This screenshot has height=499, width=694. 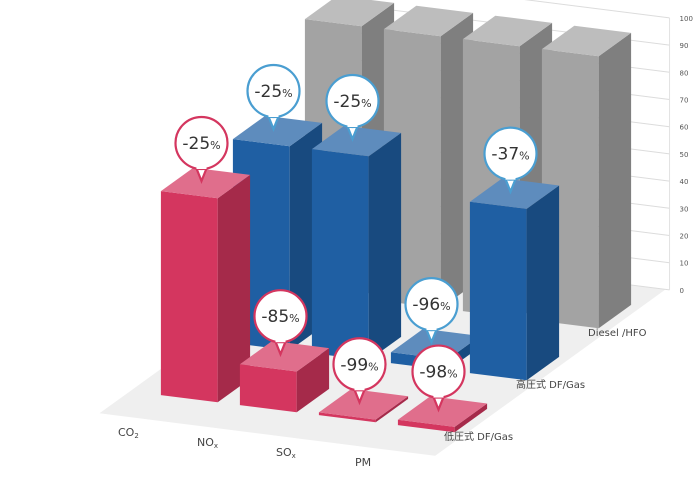 What do you see at coordinates (510, 155) in the screenshot?
I see `callout-value: -37%` at bounding box center [510, 155].